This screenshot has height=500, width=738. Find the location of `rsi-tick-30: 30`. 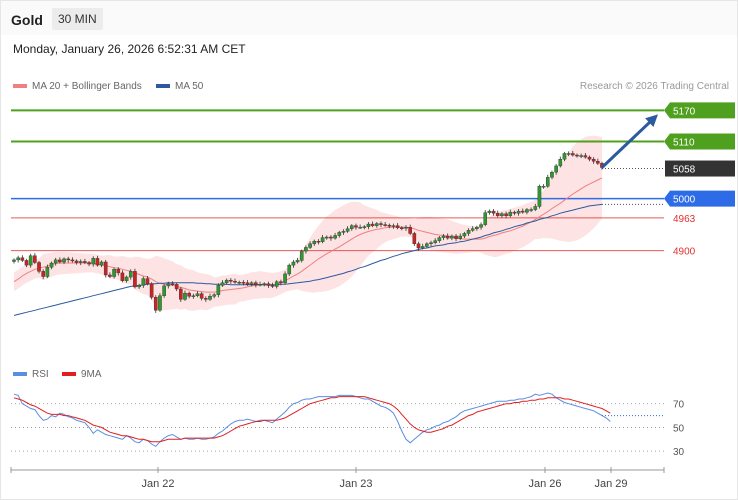

rsi-tick-30: 30 is located at coordinates (679, 452).